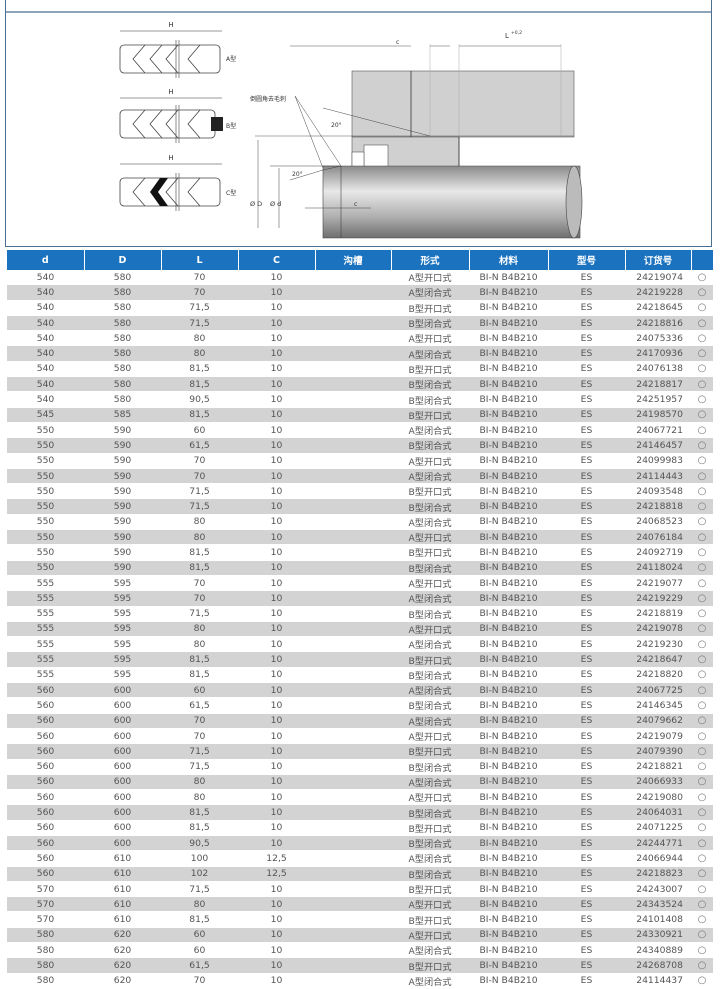 The width and height of the screenshot is (720, 989). Describe the element at coordinates (397, 42) in the screenshot. I see `svg-text: c` at that location.